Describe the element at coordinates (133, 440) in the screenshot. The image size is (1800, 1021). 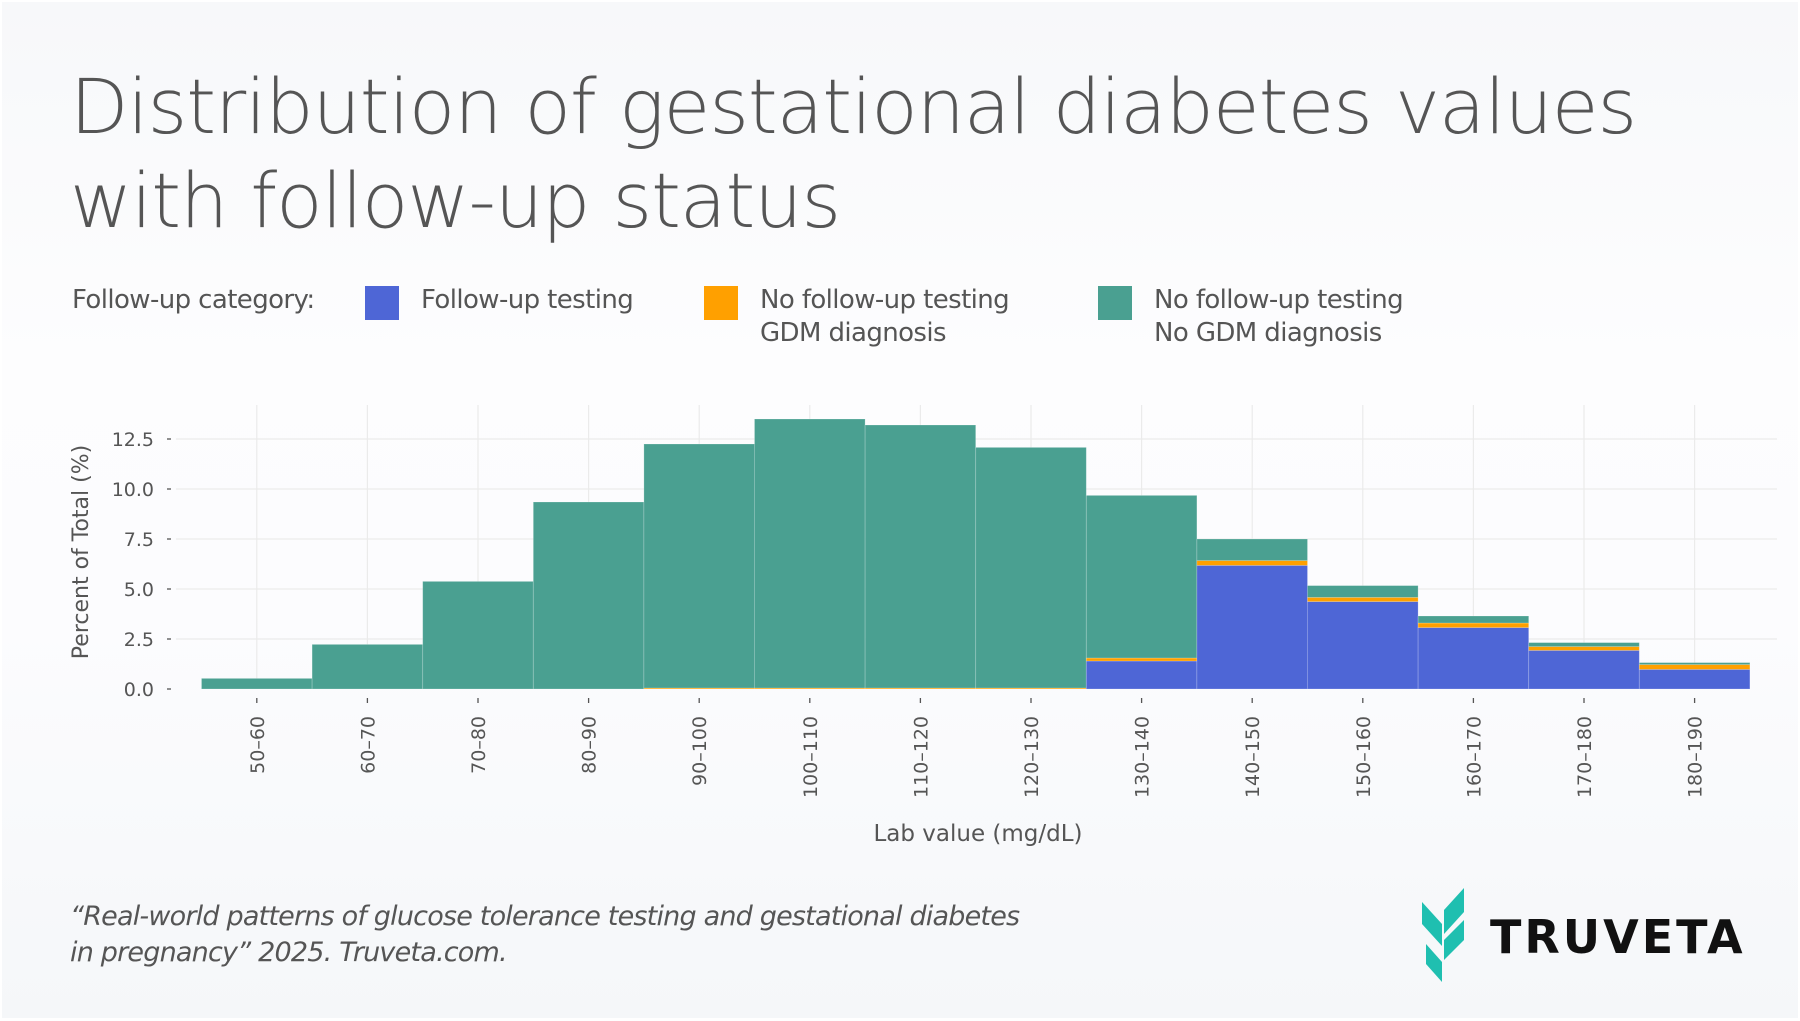
I see `y-tick-label: 12.5` at that location.